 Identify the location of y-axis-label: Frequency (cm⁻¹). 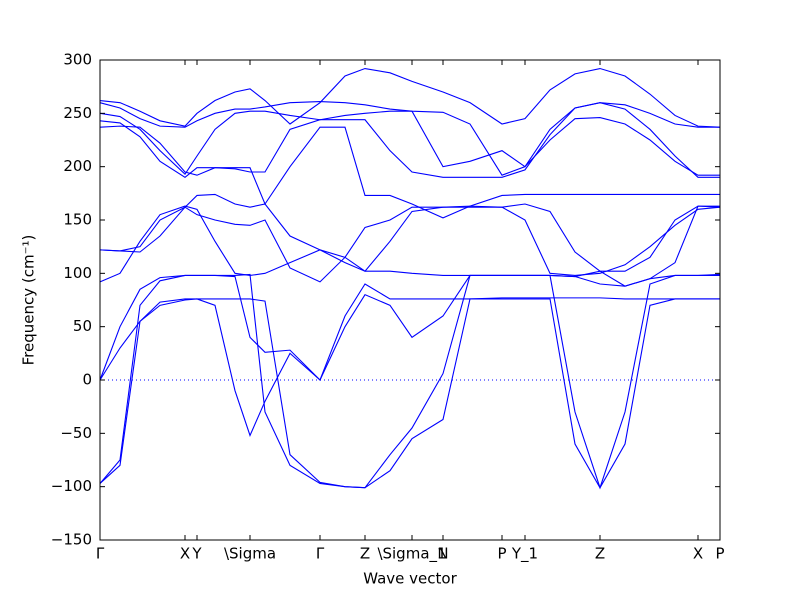
(29, 300).